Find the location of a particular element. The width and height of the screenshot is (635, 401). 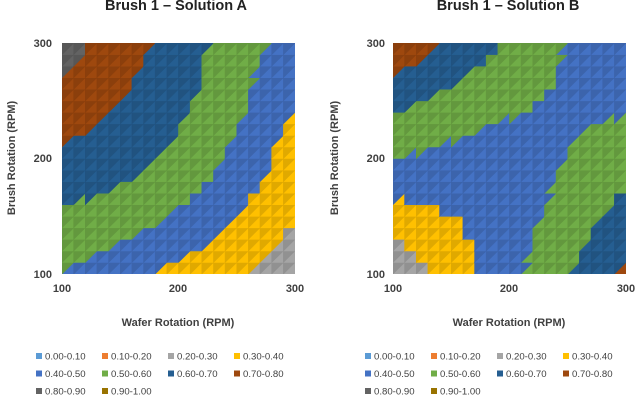

chart-a-y-axis-label: Brush Rotation (RPM) is located at coordinates (12, 158).